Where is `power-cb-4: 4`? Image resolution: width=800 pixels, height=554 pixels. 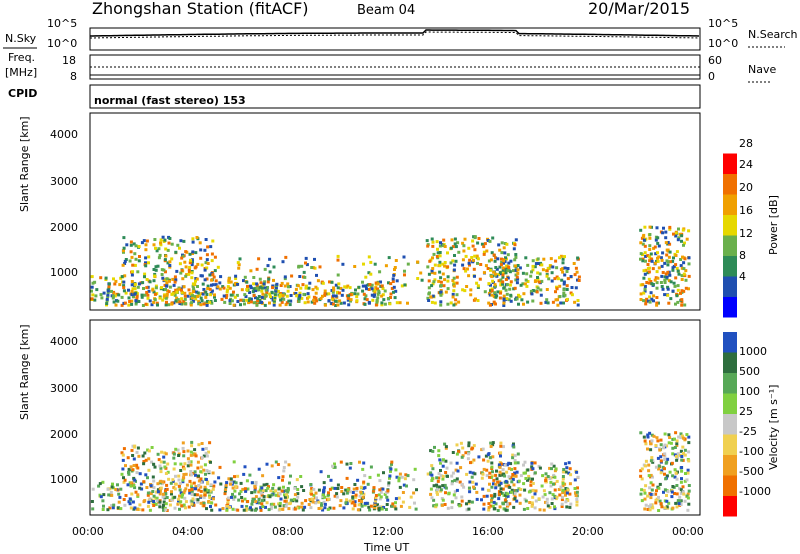 power-cb-4: 4 is located at coordinates (742, 276).